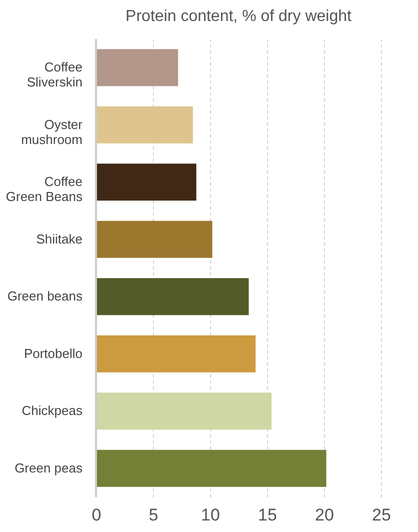  What do you see at coordinates (324, 515) in the screenshot?
I see `x-tick-label: 20` at bounding box center [324, 515].